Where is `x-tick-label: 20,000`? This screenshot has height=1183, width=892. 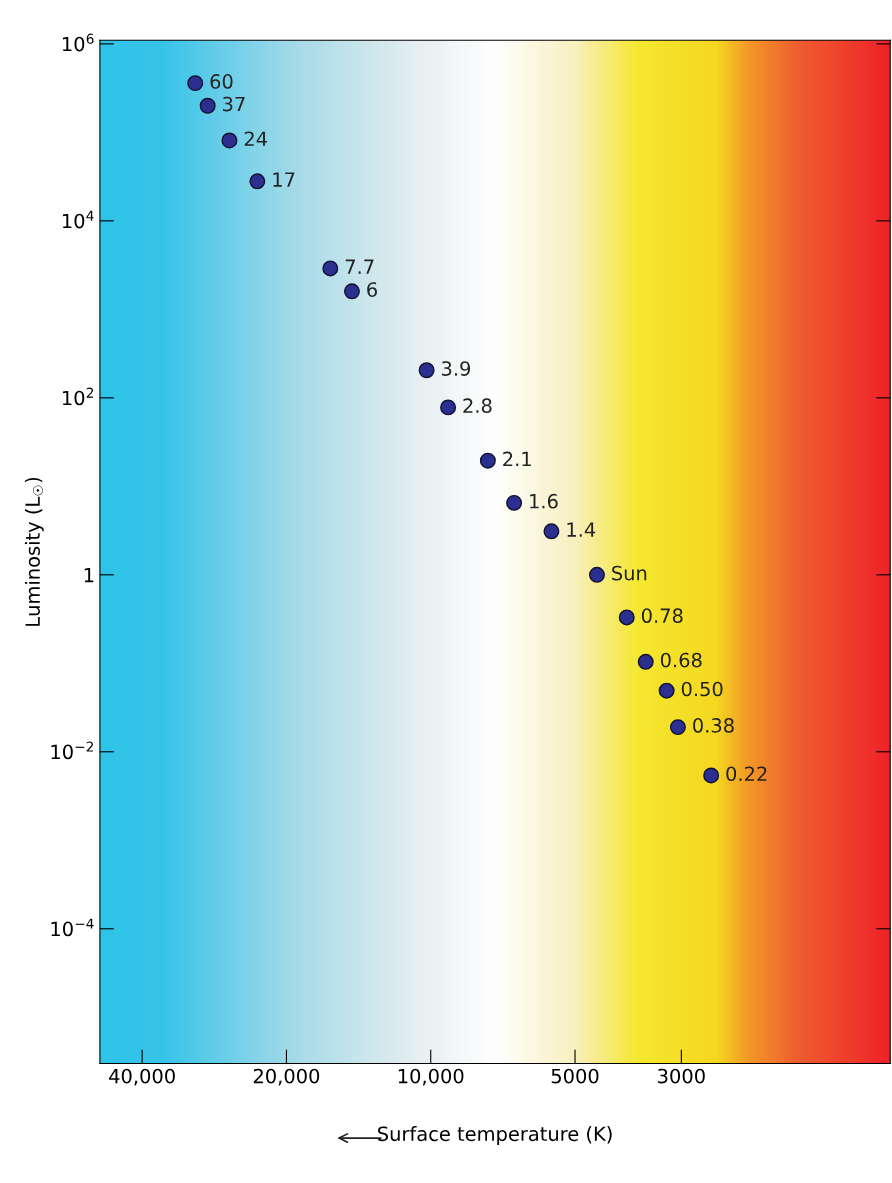
x-tick-label: 20,000 is located at coordinates (286, 1077).